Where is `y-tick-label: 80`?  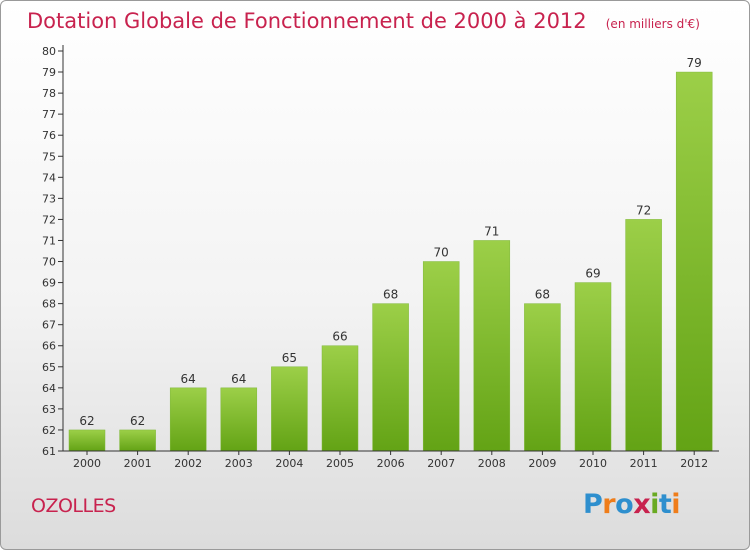 y-tick-label: 80 is located at coordinates (49, 51).